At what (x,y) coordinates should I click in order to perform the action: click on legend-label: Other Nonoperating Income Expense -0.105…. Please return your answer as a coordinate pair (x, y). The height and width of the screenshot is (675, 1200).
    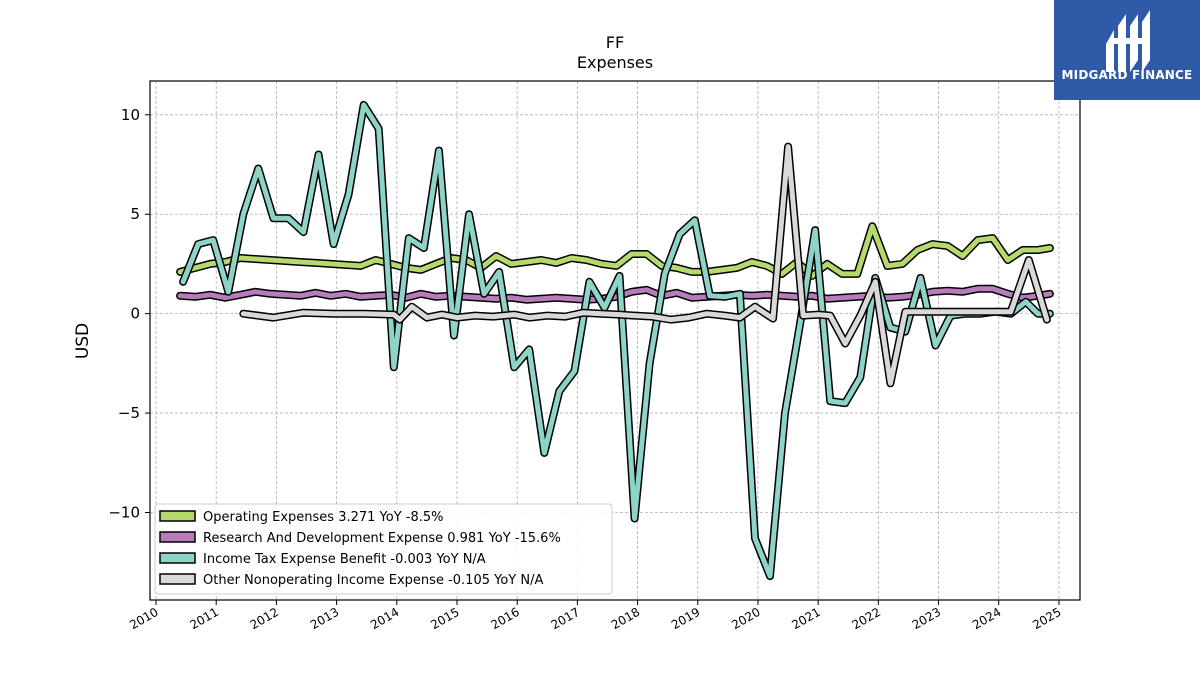
    Looking at the image, I should click on (373, 580).